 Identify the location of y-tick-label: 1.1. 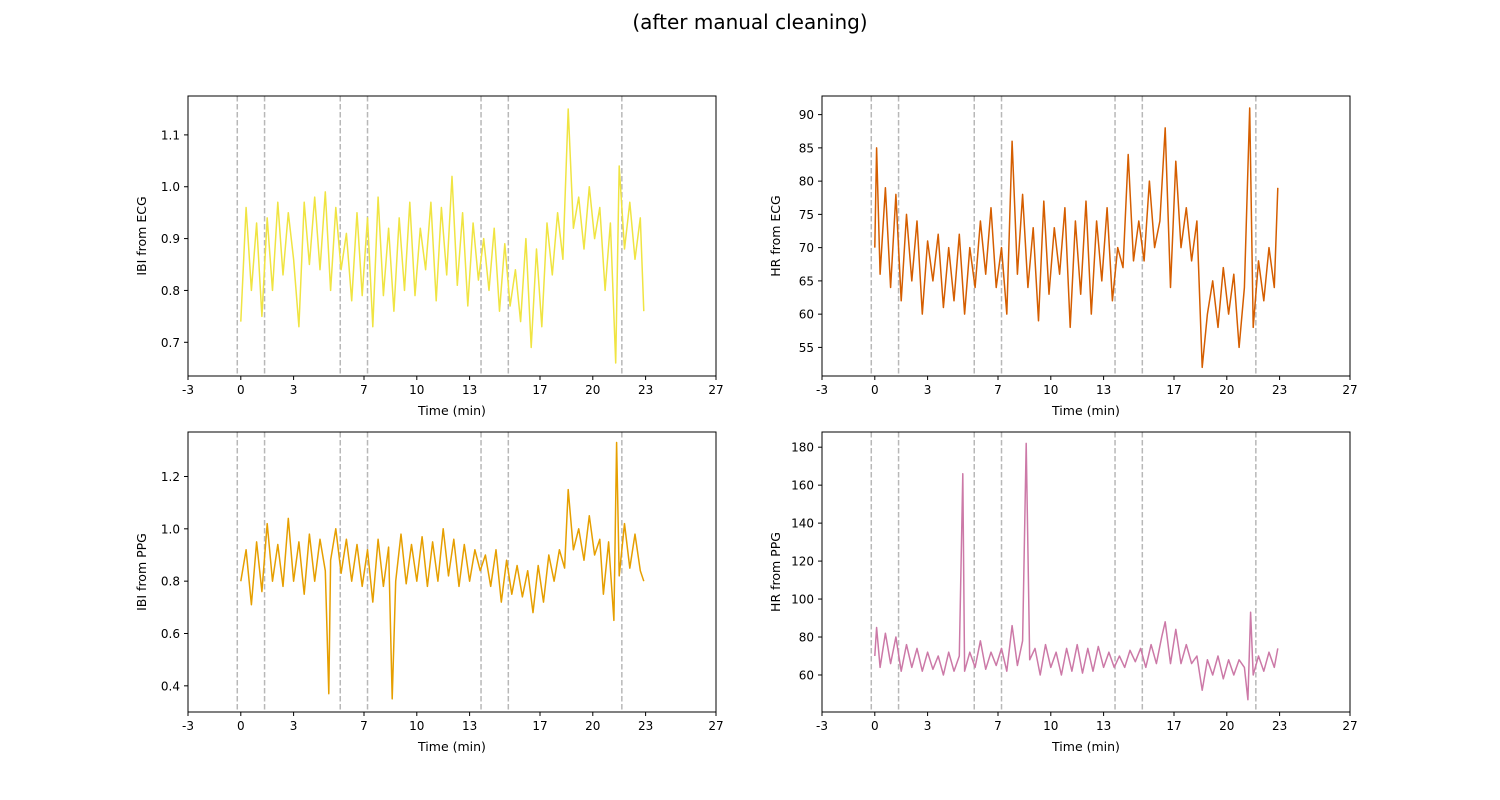
(170, 135).